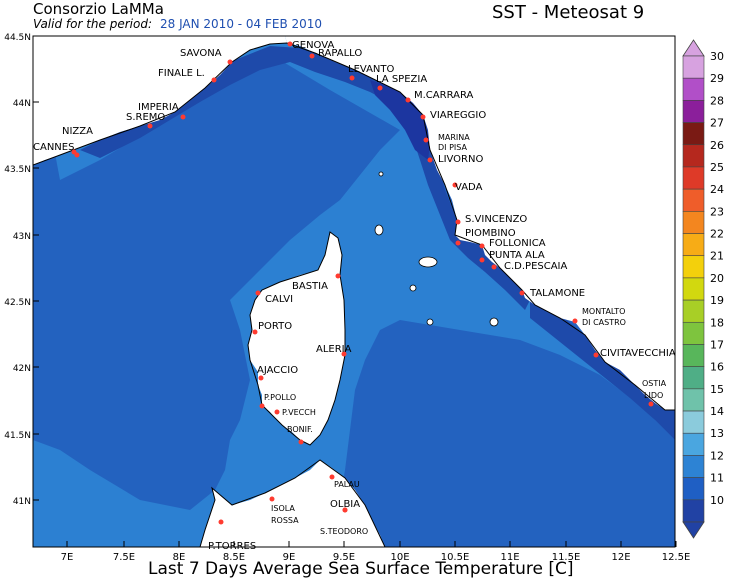 Image resolution: width=751 pixels, height=580 pixels. Describe the element at coordinates (67, 557) in the screenshot. I see `lon-tick-label: 7E` at that location.